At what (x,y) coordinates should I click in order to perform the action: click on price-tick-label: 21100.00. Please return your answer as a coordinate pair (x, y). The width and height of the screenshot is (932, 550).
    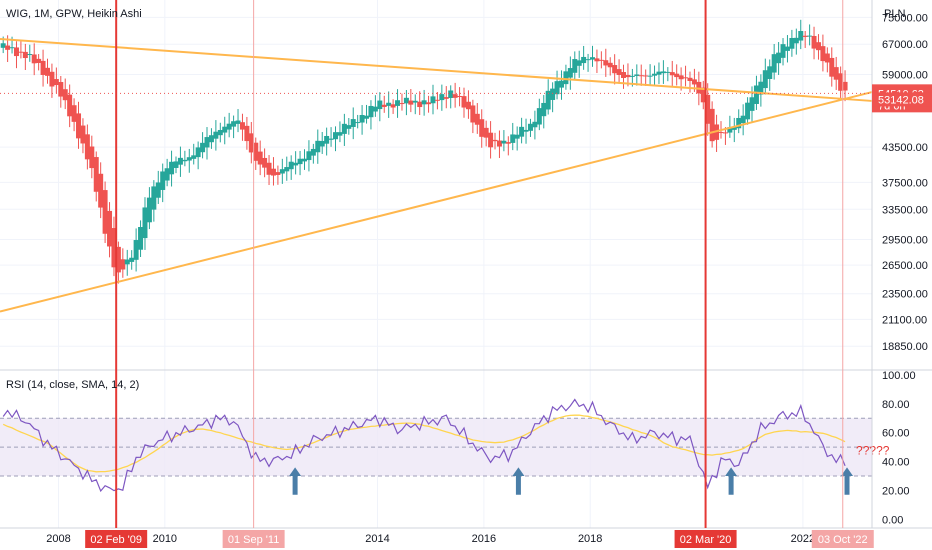
    Looking at the image, I should click on (904, 320).